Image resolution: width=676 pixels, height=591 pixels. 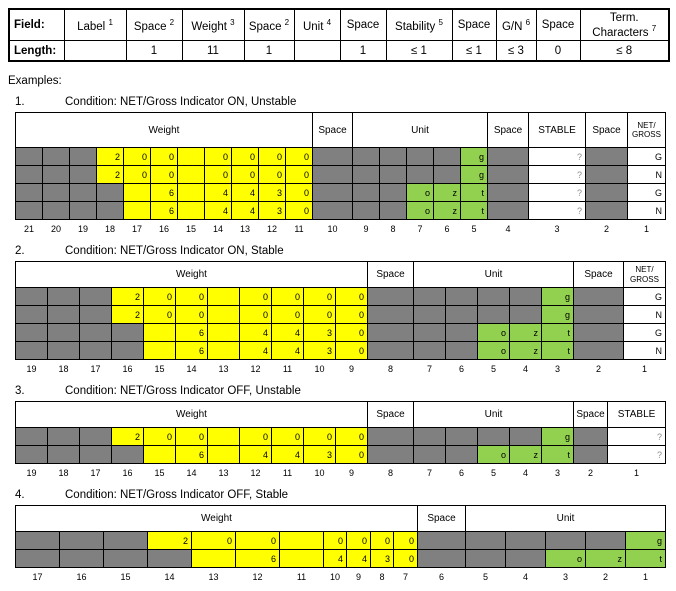 What do you see at coordinates (516, 24) in the screenshot?
I see `field-name-cell: G/N 6` at bounding box center [516, 24].